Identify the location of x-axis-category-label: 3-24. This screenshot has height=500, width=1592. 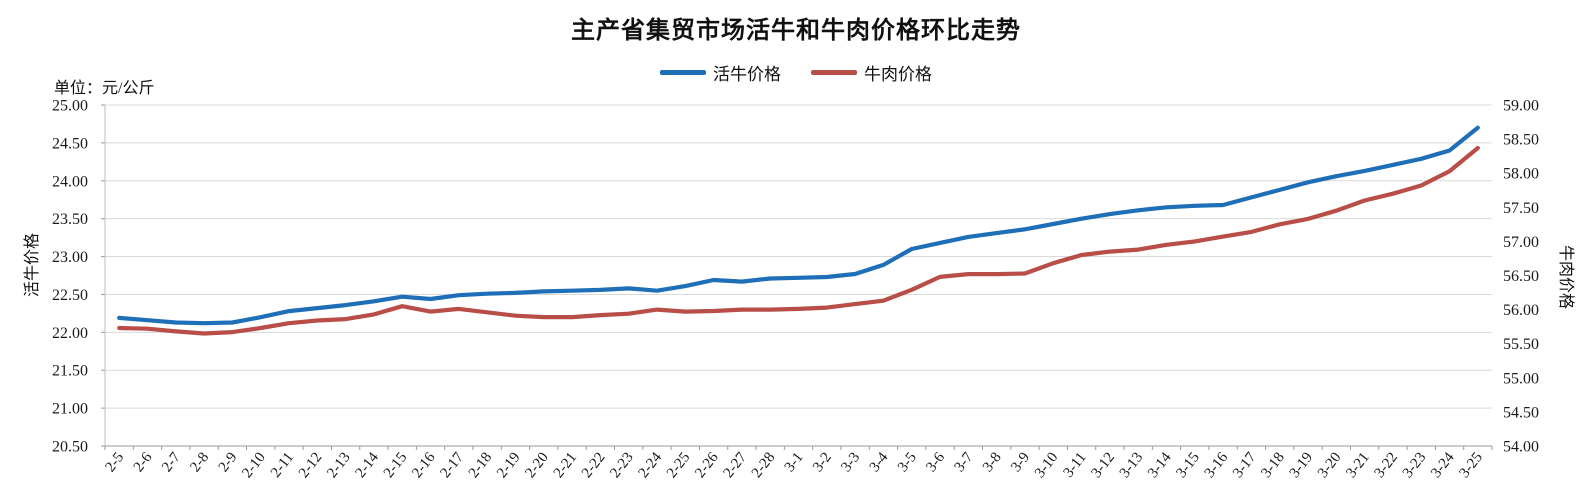
(1443, 465).